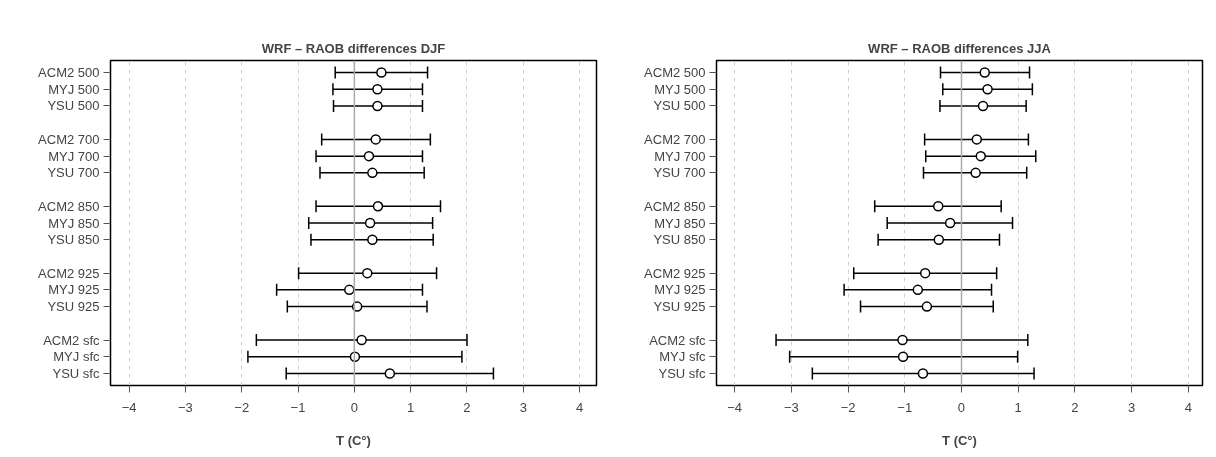  I want to click on chart-title: WRF – RAOB differences DJF, so click(353, 48).